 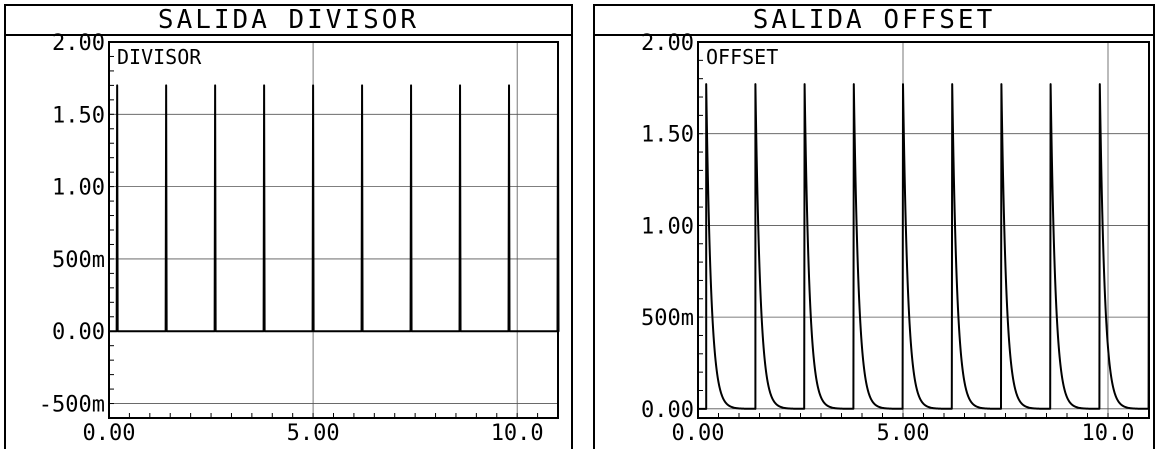 I want to click on trace-label: DIVISOR, so click(x=159, y=57).